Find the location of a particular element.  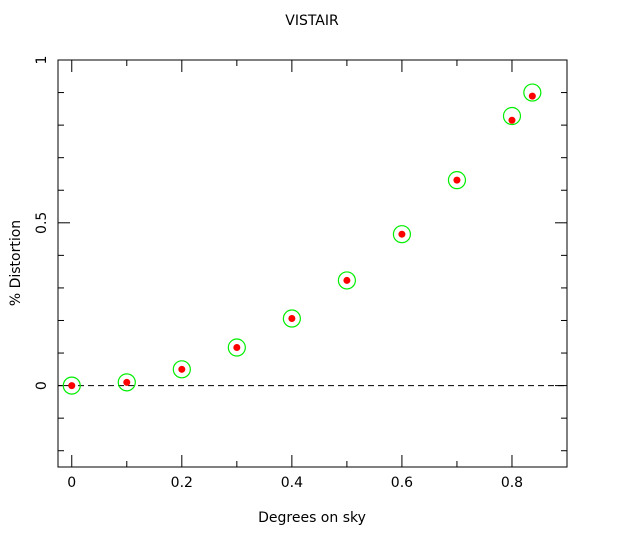

y-tick-label: 0 is located at coordinates (42, 385).